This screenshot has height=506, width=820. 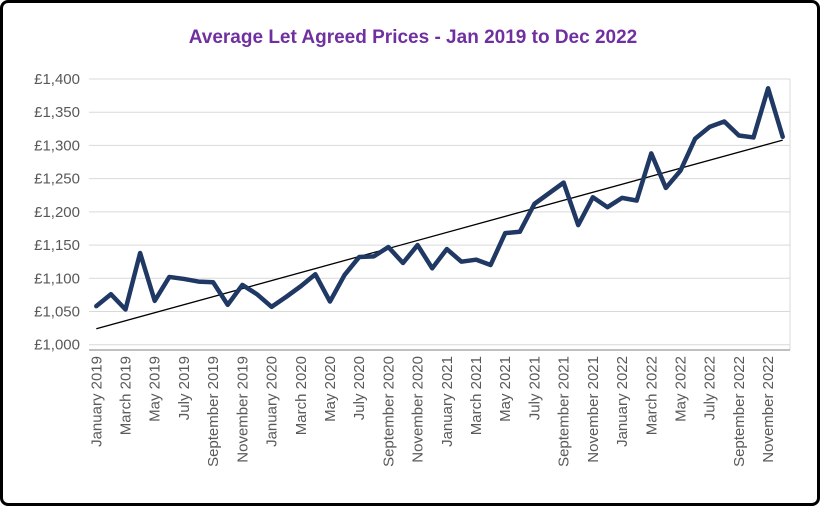 What do you see at coordinates (710, 388) in the screenshot?
I see `x-tick-label: July 2022` at bounding box center [710, 388].